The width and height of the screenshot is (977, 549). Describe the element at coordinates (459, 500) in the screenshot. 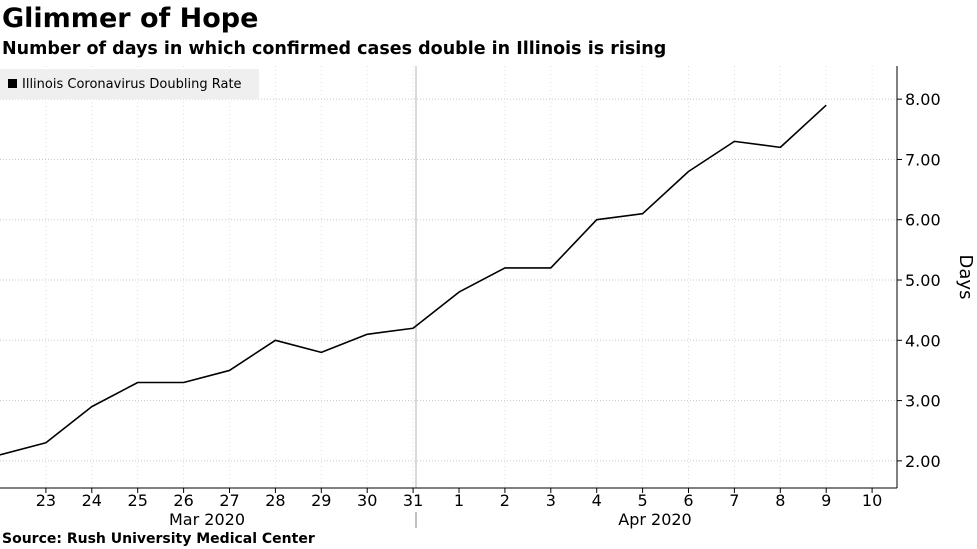

I see `x-tick-label: 1` at that location.